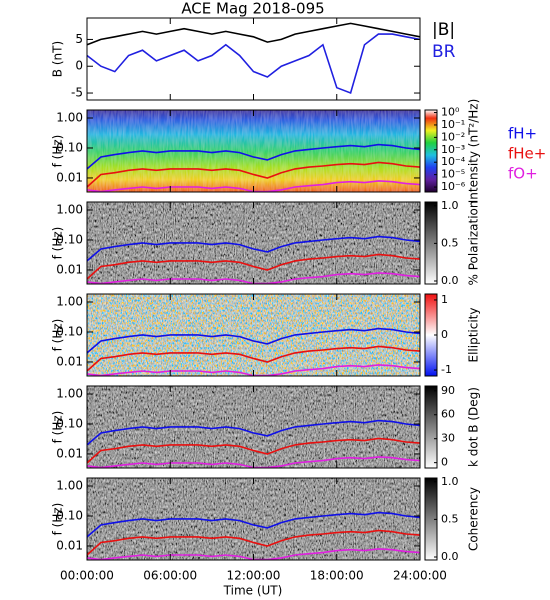  I want to click on colorbar-tick-label: 90, so click(448, 390).